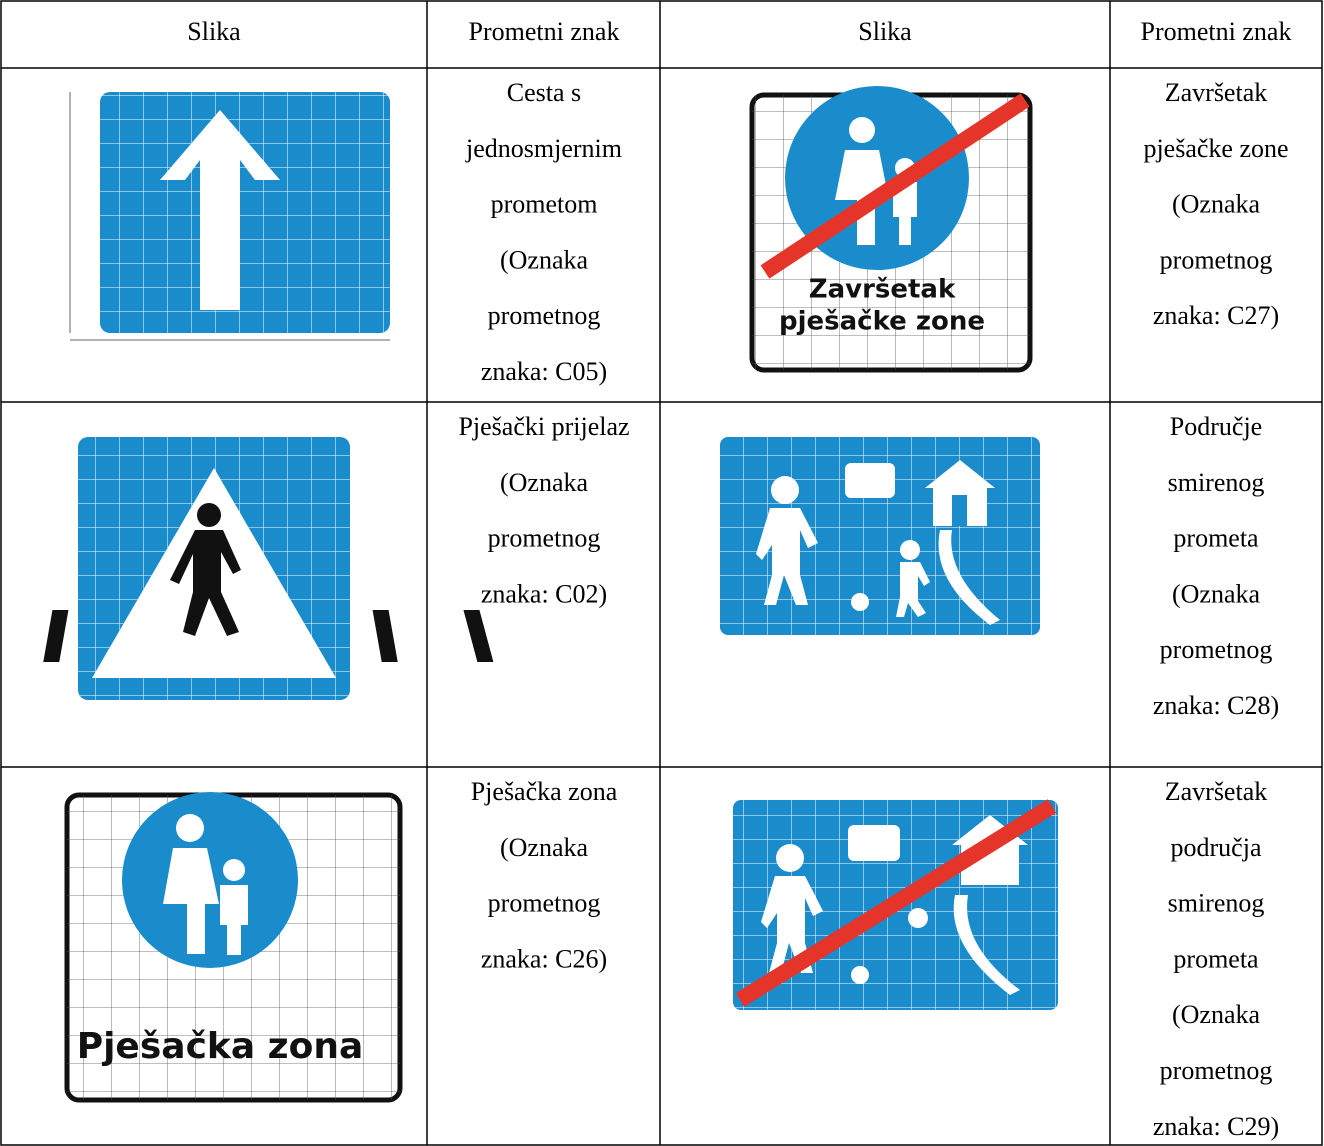 The width and height of the screenshot is (1324, 1146). I want to click on cell-text: znaka: C02), so click(544, 593).